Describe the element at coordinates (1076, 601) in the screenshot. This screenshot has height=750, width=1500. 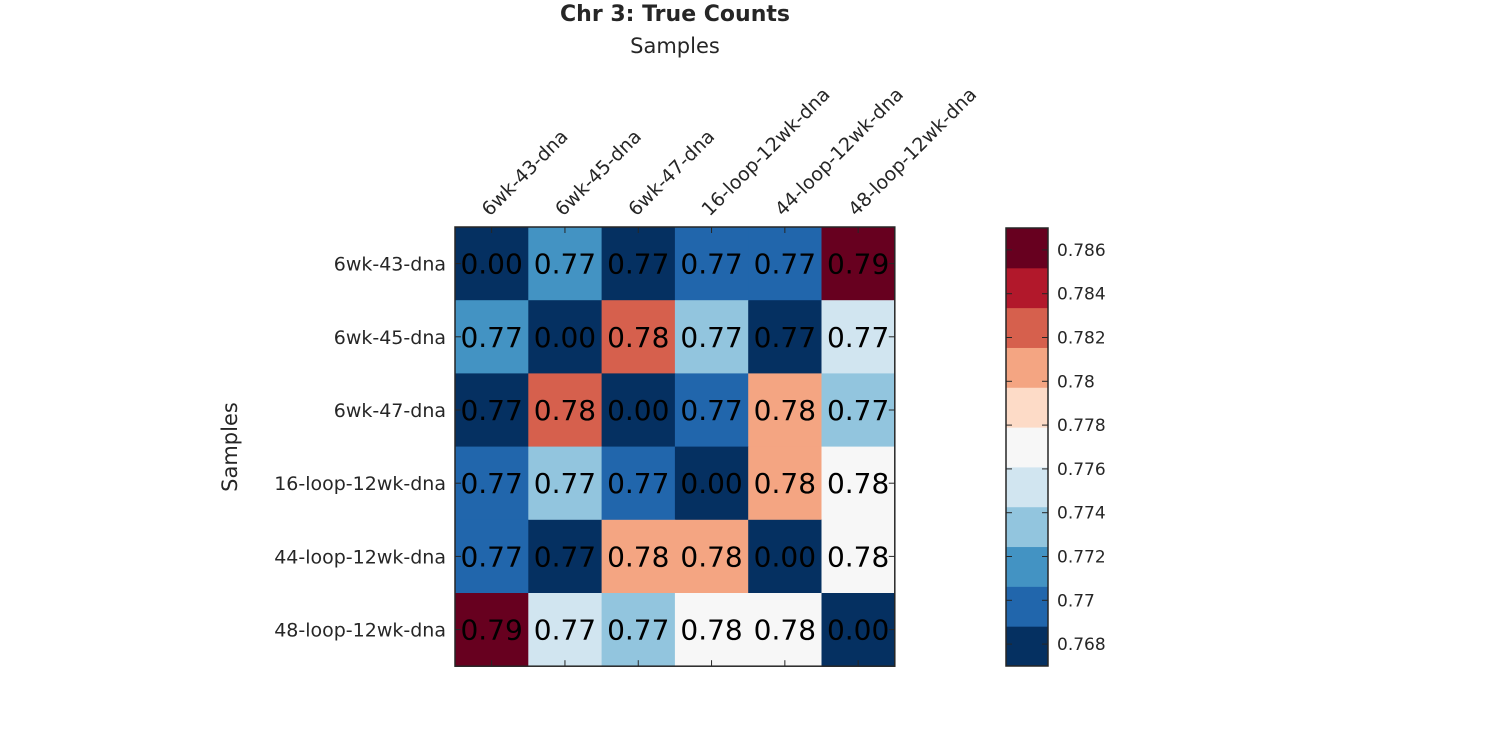
I see `colorbar-tick-label: 0.77` at that location.